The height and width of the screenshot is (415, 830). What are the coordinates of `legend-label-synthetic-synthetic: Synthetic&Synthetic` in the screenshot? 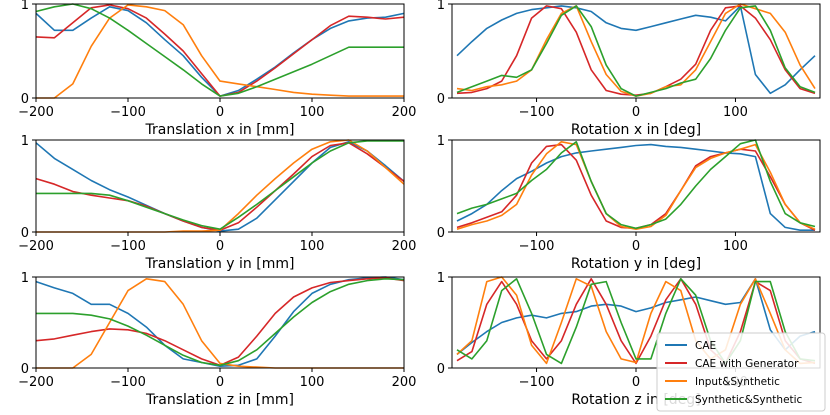 It's located at (749, 400).